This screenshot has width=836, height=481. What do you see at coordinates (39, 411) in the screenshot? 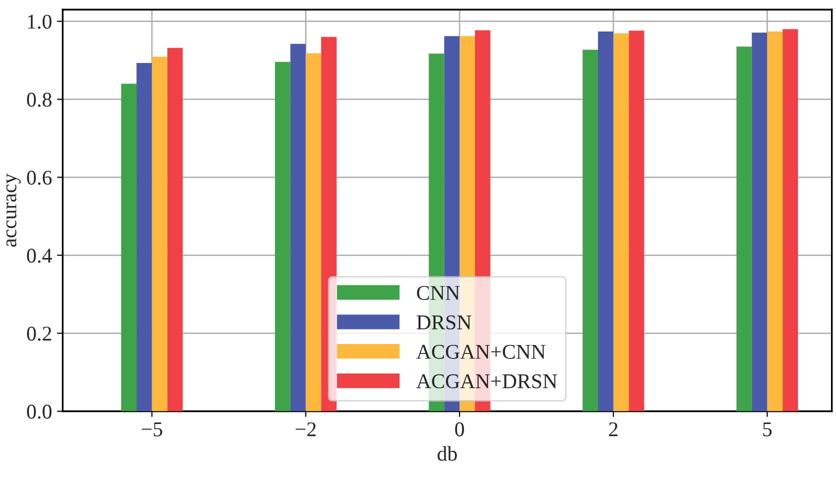
I see `y-tick-label: 0.0` at bounding box center [39, 411].